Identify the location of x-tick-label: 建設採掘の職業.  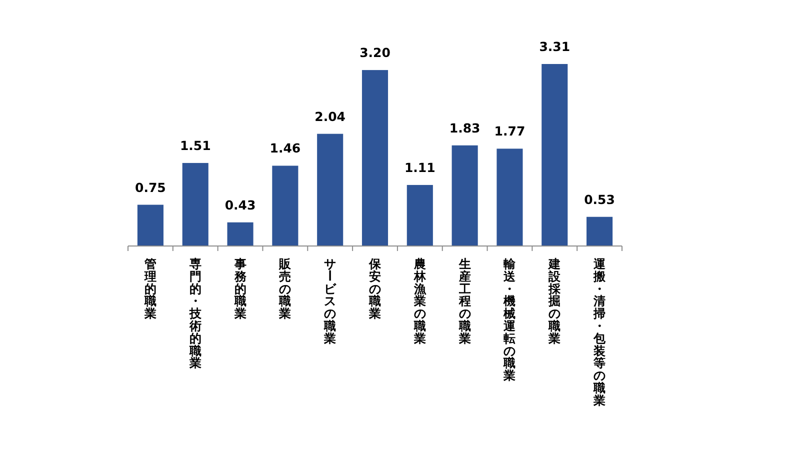
(555, 301).